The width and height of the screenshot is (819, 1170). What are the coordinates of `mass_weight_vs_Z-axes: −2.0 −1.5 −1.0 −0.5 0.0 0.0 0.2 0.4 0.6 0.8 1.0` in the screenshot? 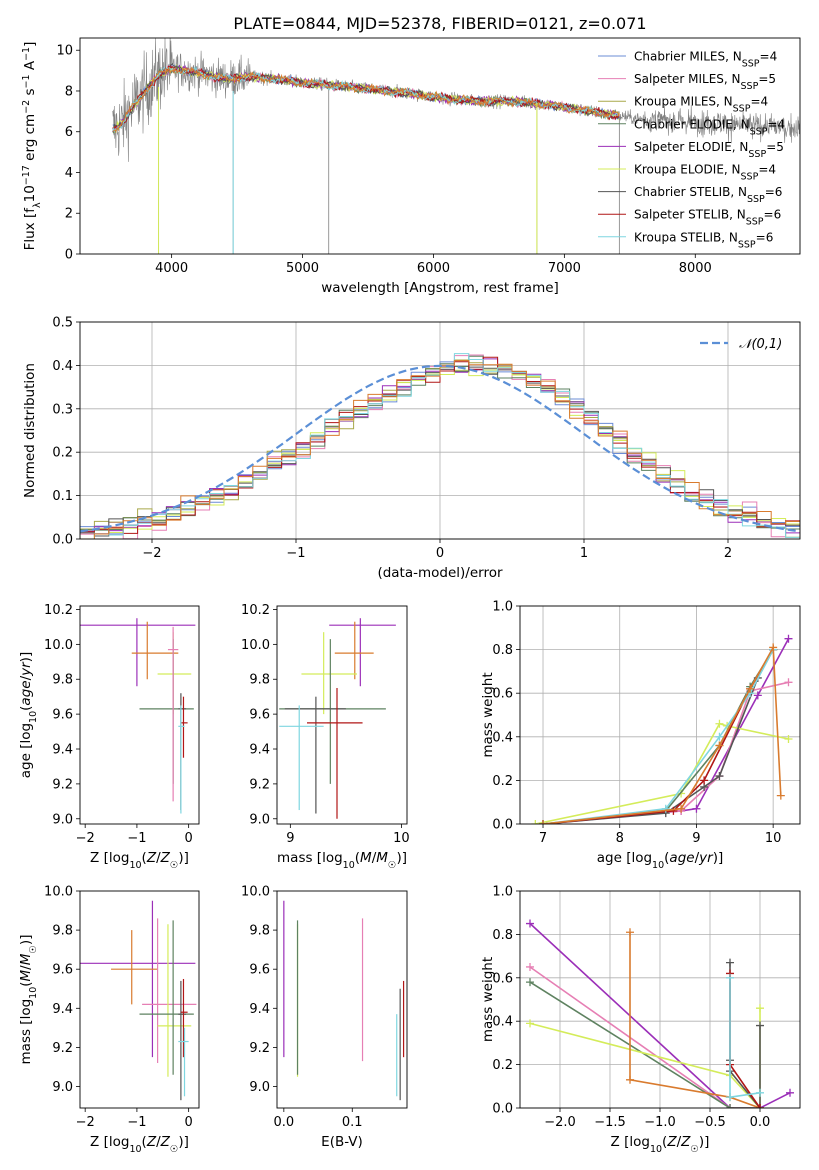 It's located at (646, 1007).